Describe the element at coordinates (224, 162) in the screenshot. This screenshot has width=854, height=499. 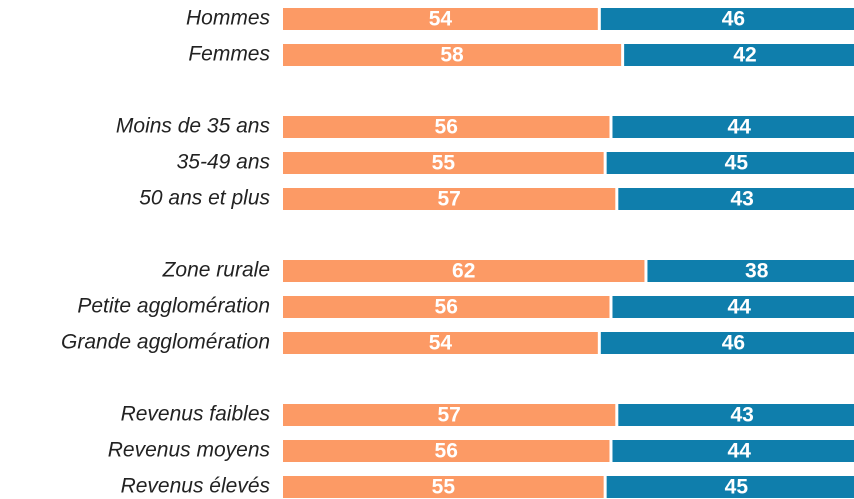
I see `category-label: 35-49 ans` at that location.